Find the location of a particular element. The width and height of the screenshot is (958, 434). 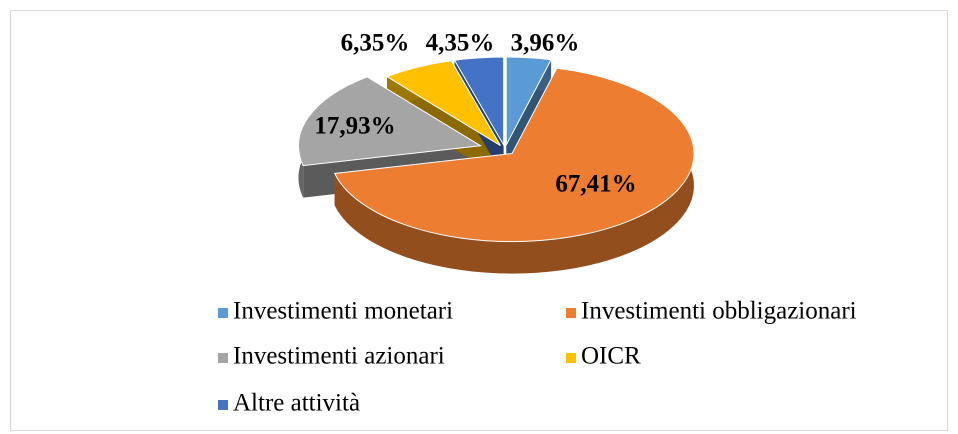

data-label: 17,93% is located at coordinates (354, 126).